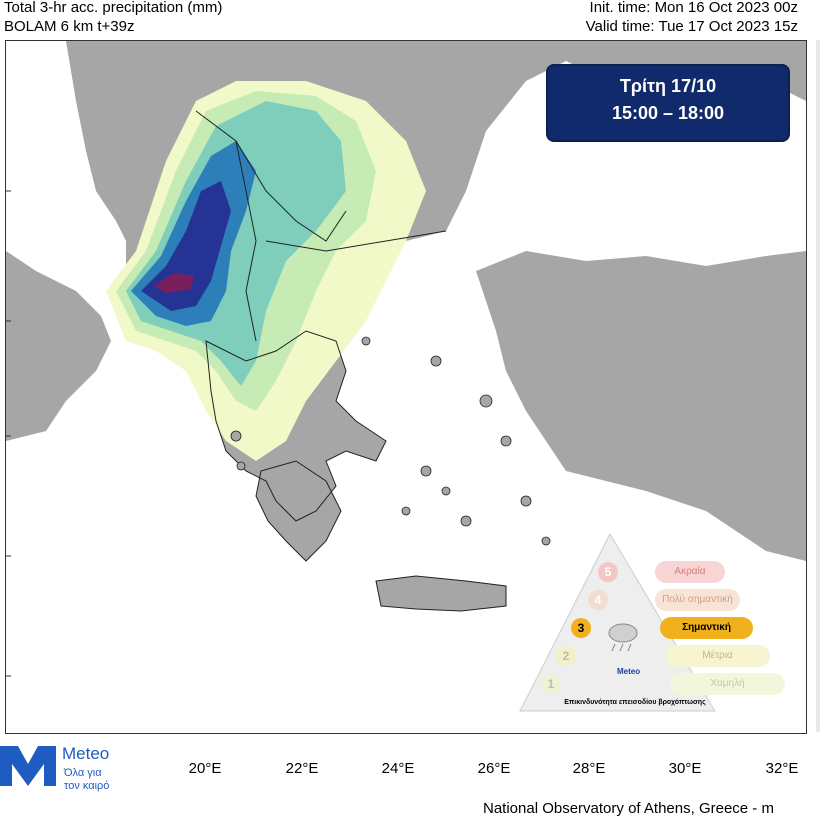 This screenshot has height=820, width=820. I want to click on land-italy, so click(58, 241).